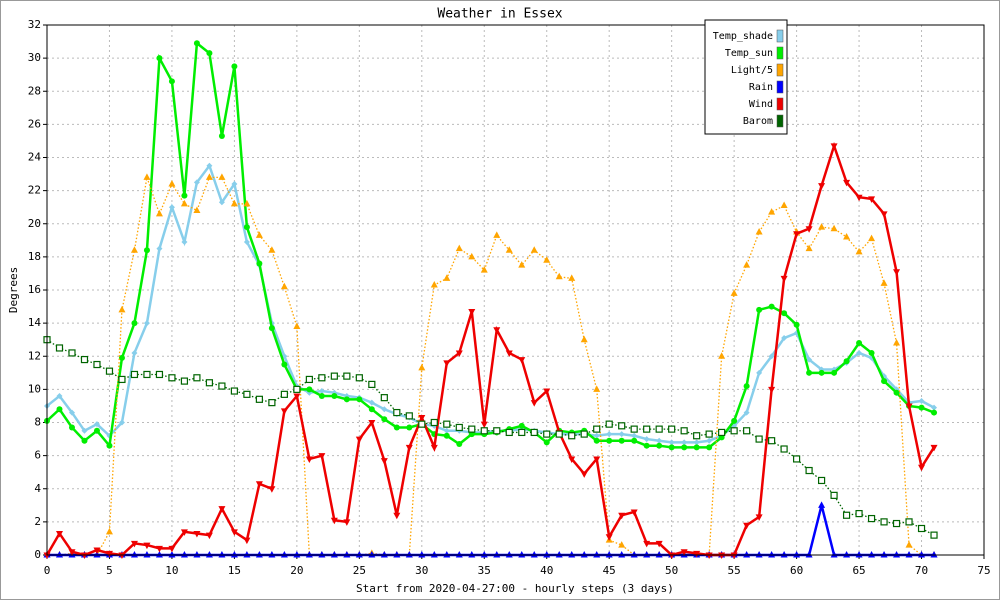  Describe the element at coordinates (758, 121) in the screenshot. I see `legend-label: Barom` at that location.